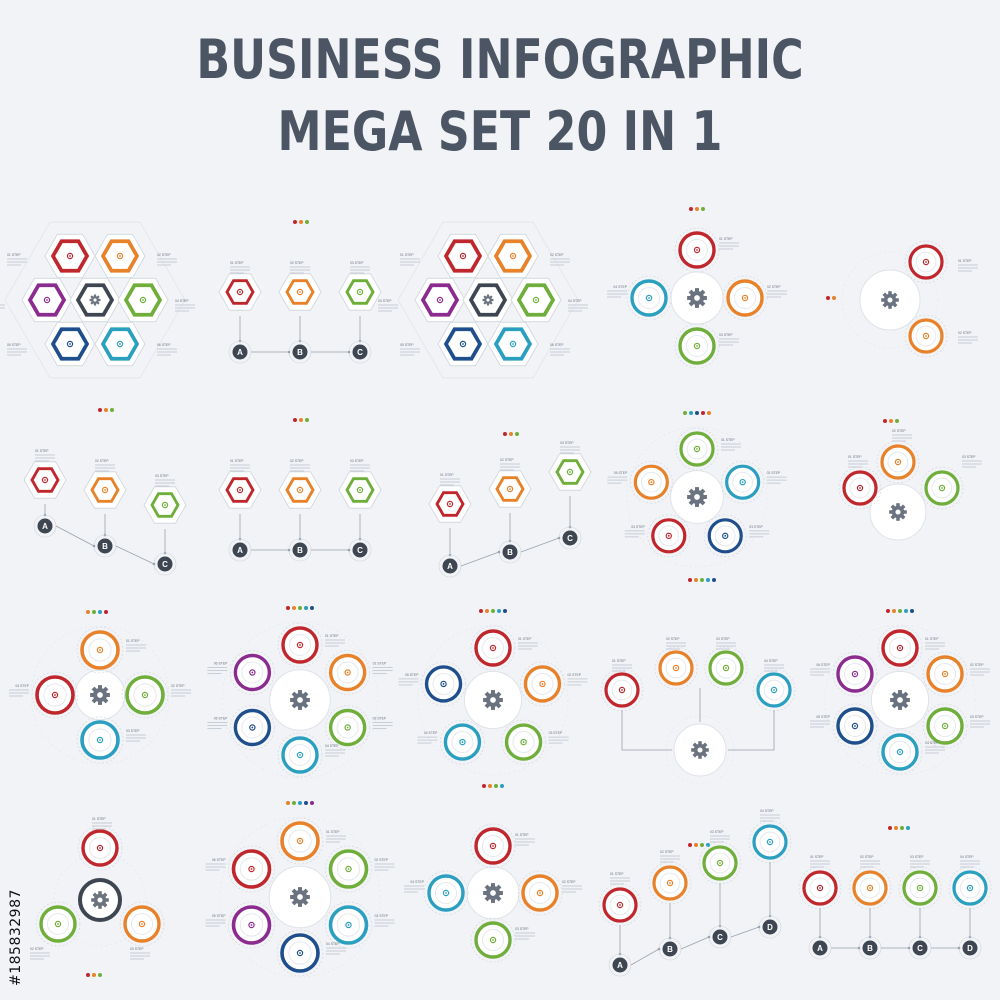 The height and width of the screenshot is (1000, 1000). I want to click on letter-node: A, so click(820, 948).